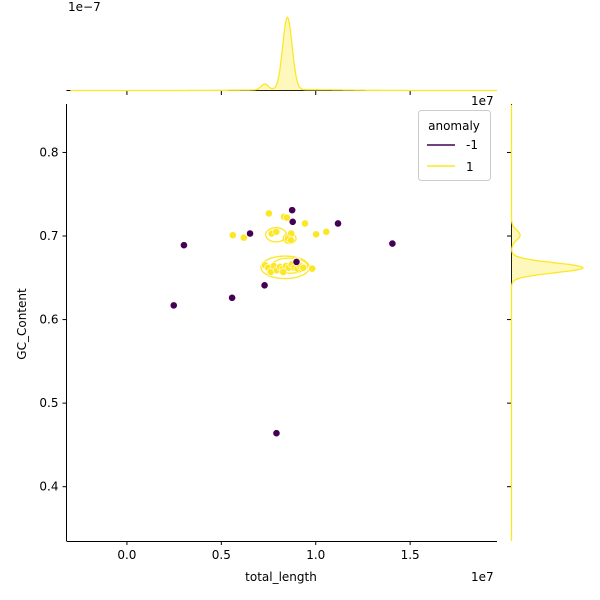  What do you see at coordinates (48, 152) in the screenshot?
I see `y-tick-label: 0.8` at bounding box center [48, 152].